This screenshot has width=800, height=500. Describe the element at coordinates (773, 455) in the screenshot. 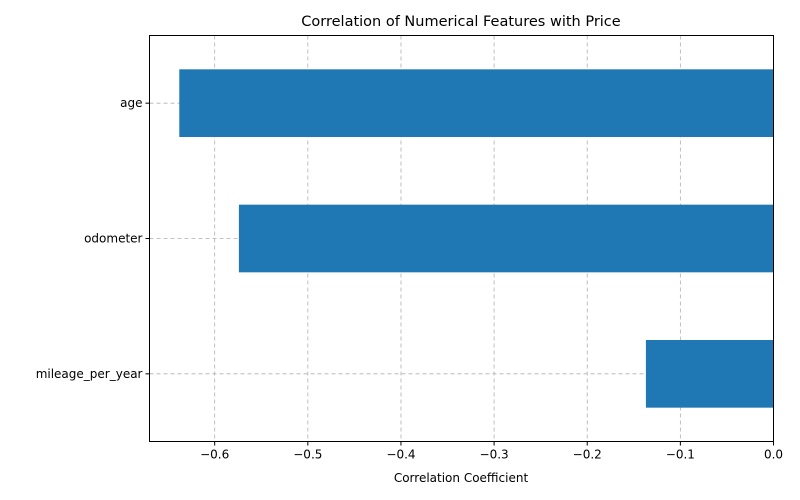

I see `x-tick-label: 0.0` at that location.